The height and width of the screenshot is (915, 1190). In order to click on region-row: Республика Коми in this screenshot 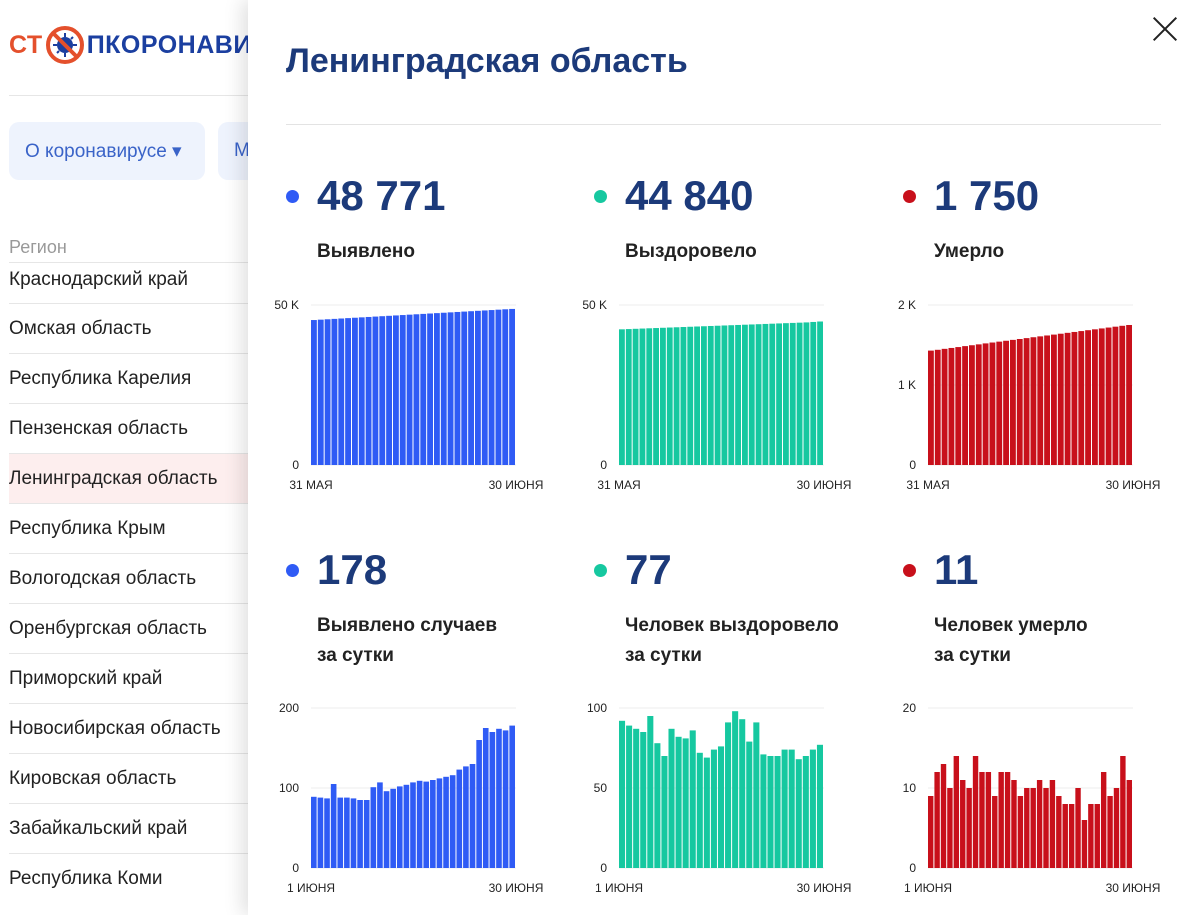, I will do `click(134, 878)`.